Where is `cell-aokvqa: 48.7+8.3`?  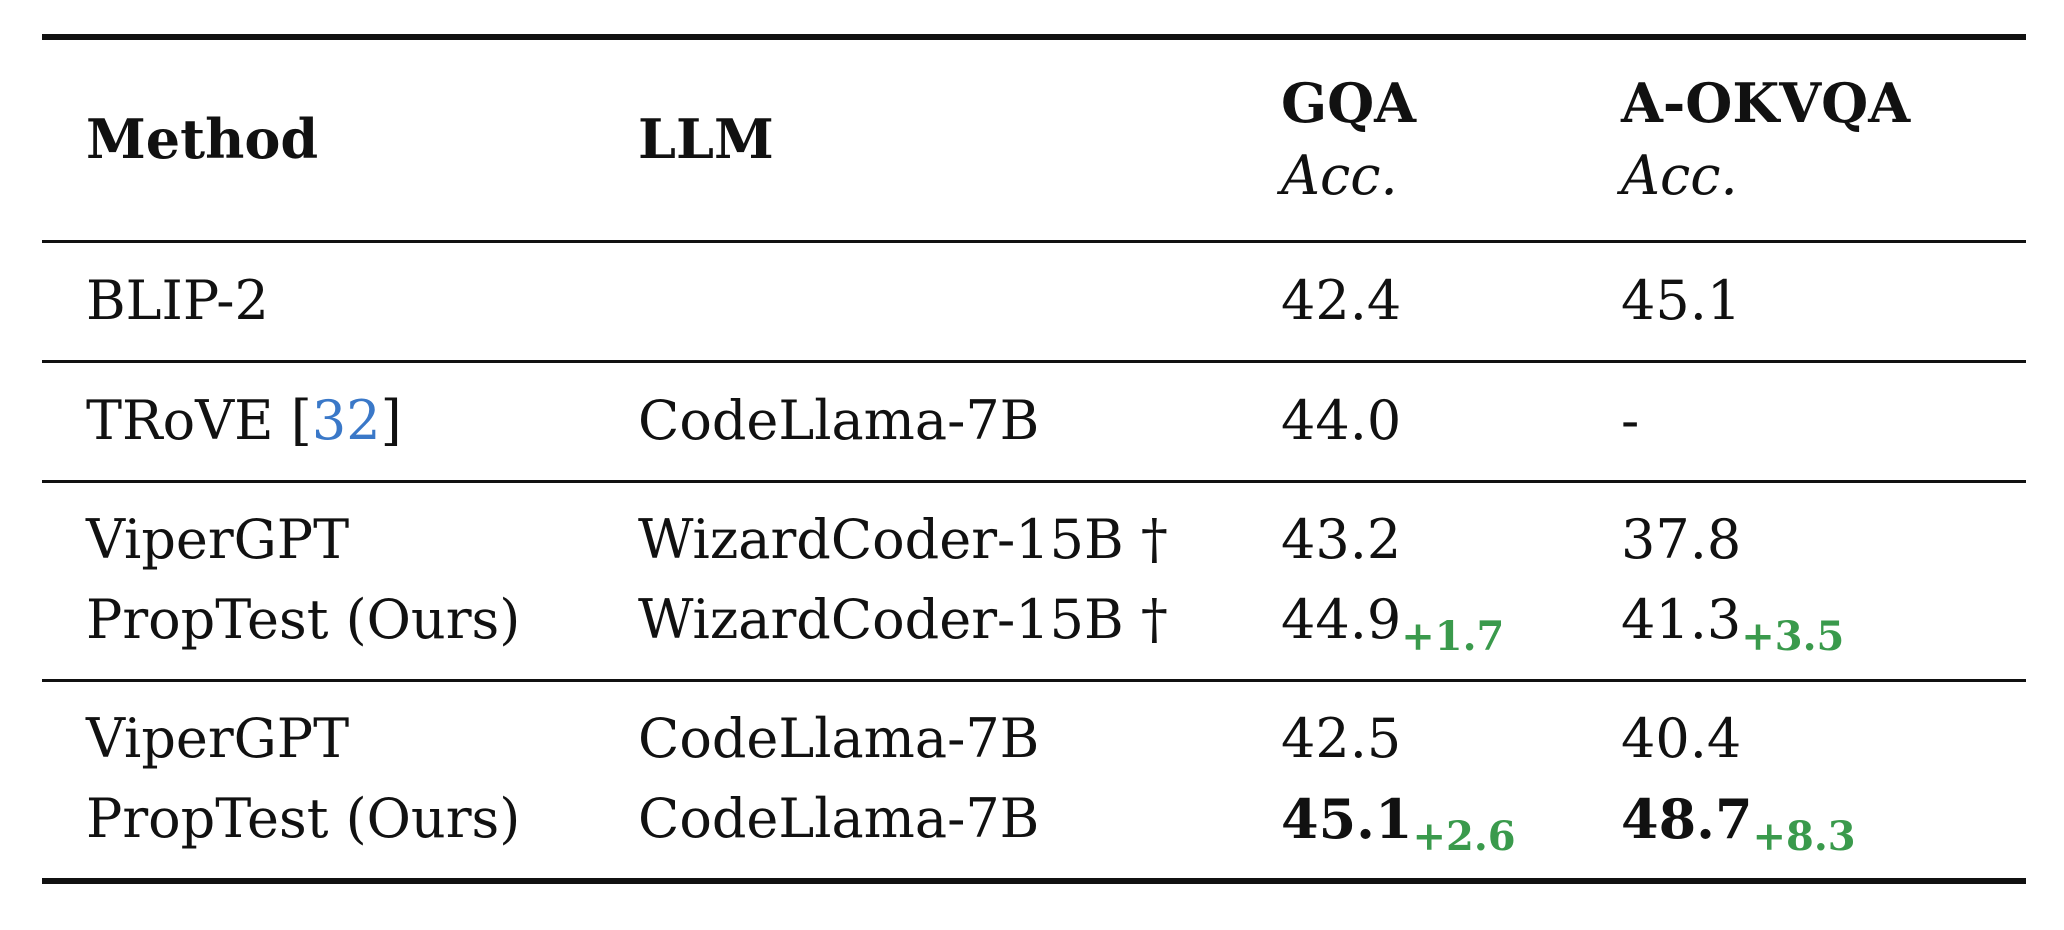 cell-aokvqa: 48.7+8.3 is located at coordinates (1823, 830).